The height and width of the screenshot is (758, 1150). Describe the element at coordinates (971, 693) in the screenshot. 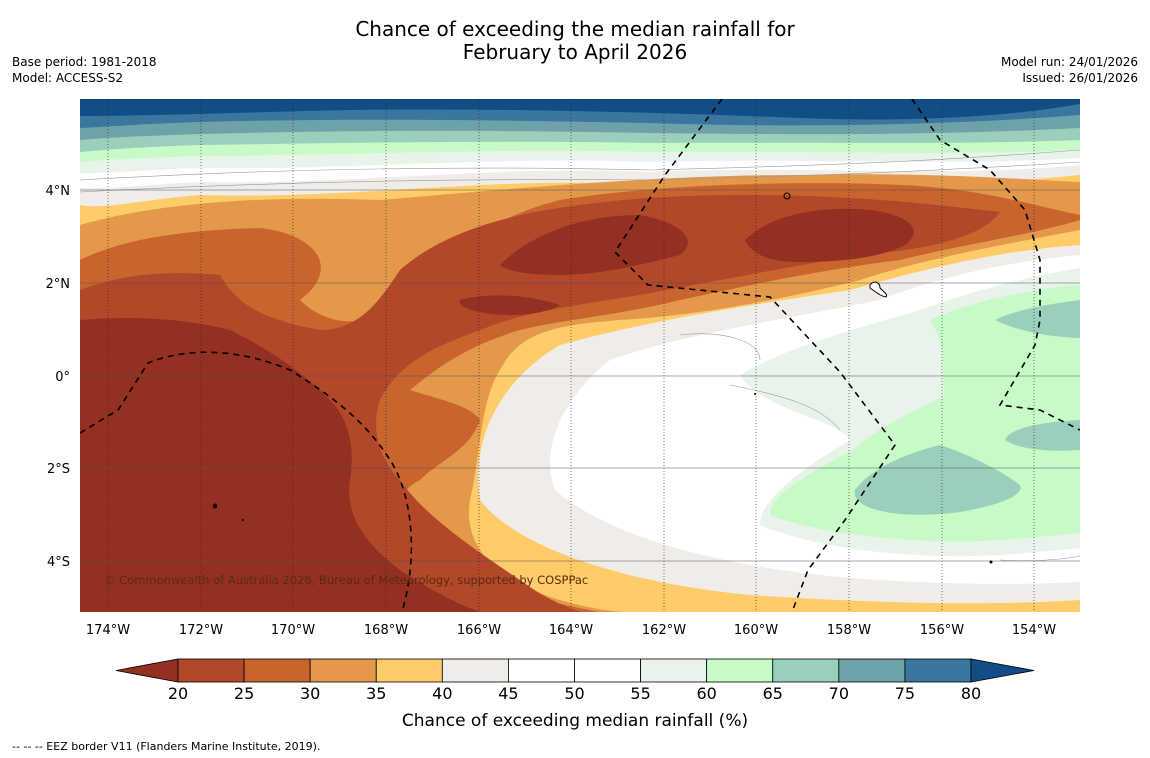

I see `colorbar-tick-label: 80` at that location.